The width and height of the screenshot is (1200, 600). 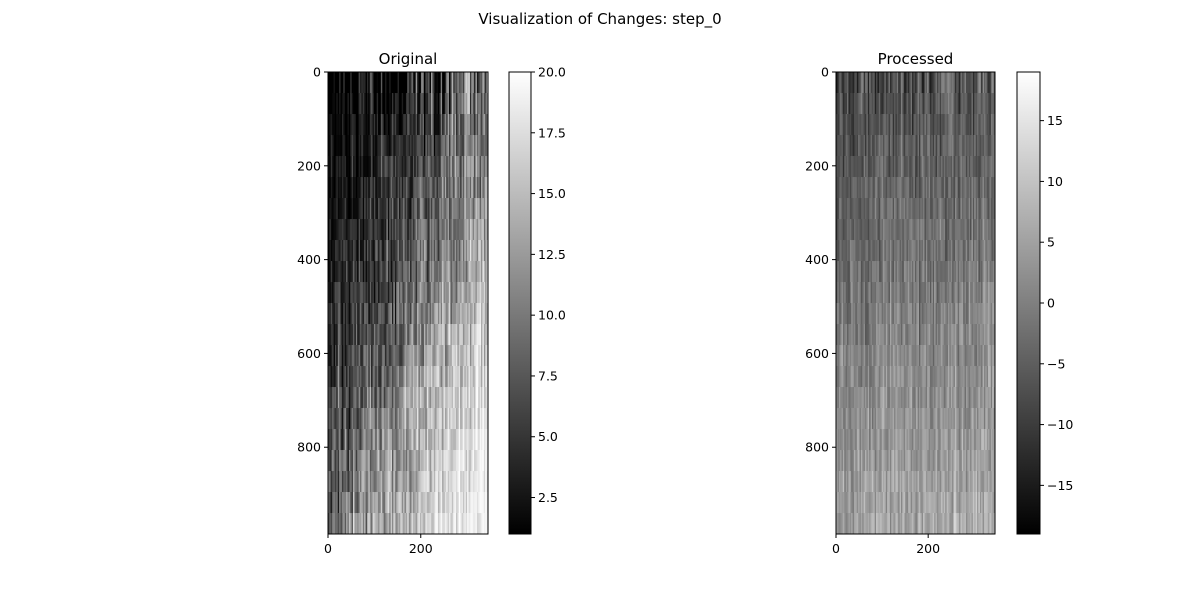 What do you see at coordinates (1056, 363) in the screenshot?
I see `colorbar-tick-label: −5` at bounding box center [1056, 363].